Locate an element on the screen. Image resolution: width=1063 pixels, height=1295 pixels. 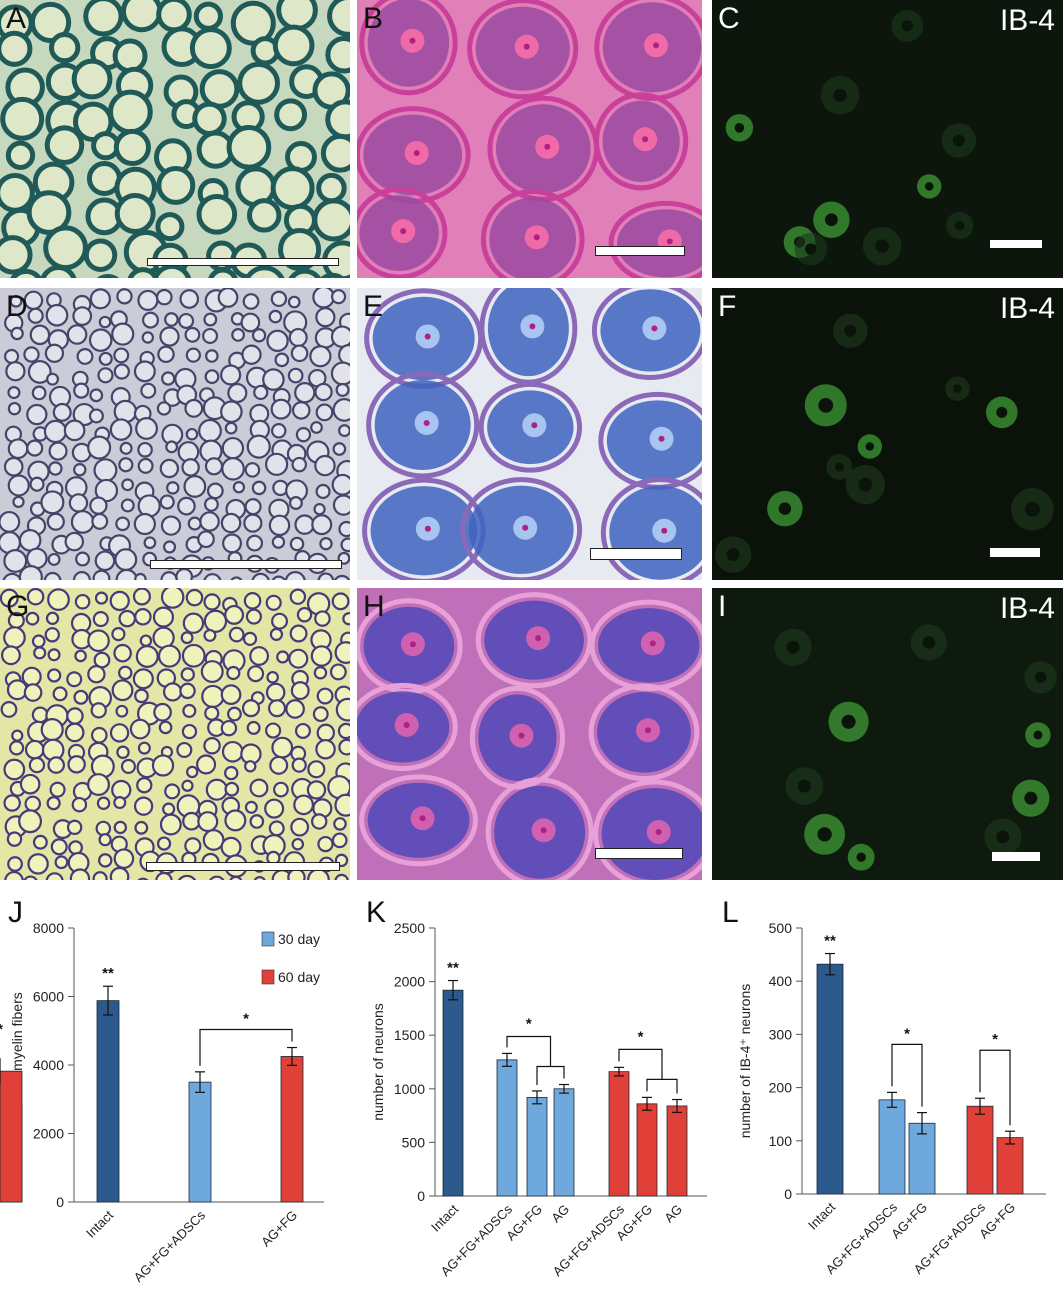
bar-intact-intact is located at coordinates (453, 1093).